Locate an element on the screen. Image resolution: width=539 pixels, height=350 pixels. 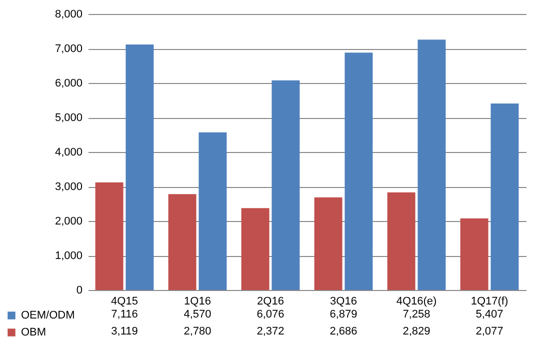
y-tick-label: 0 is located at coordinates (79, 290).